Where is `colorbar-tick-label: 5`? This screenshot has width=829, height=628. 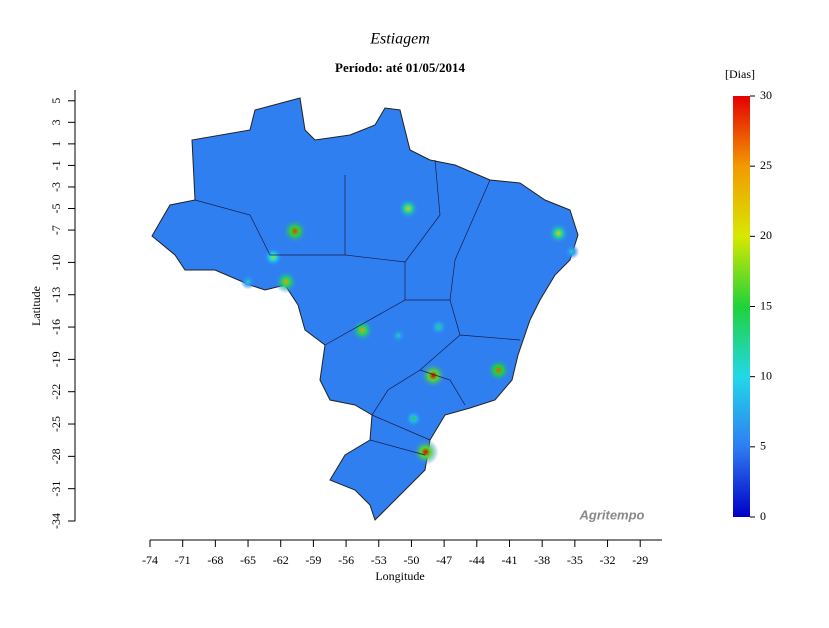
colorbar-tick-label: 5 is located at coordinates (763, 446).